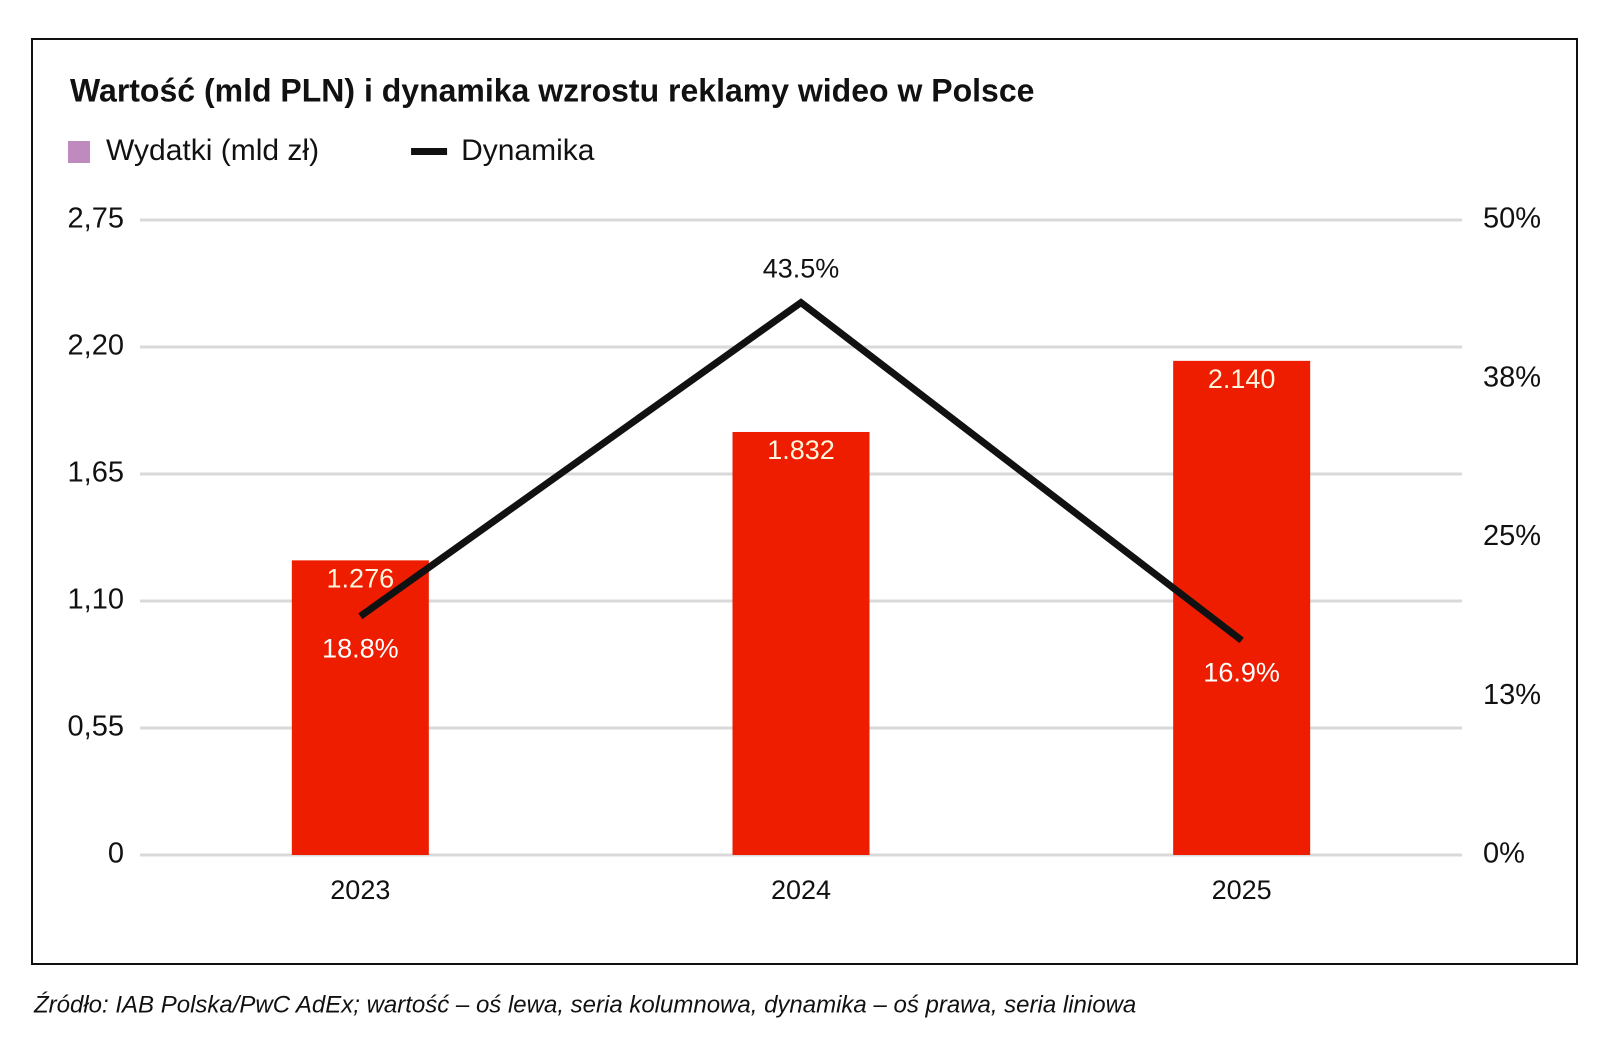 The width and height of the screenshot is (1612, 1048). What do you see at coordinates (1241, 672) in the screenshot?
I see `value-label: 16.9%` at bounding box center [1241, 672].